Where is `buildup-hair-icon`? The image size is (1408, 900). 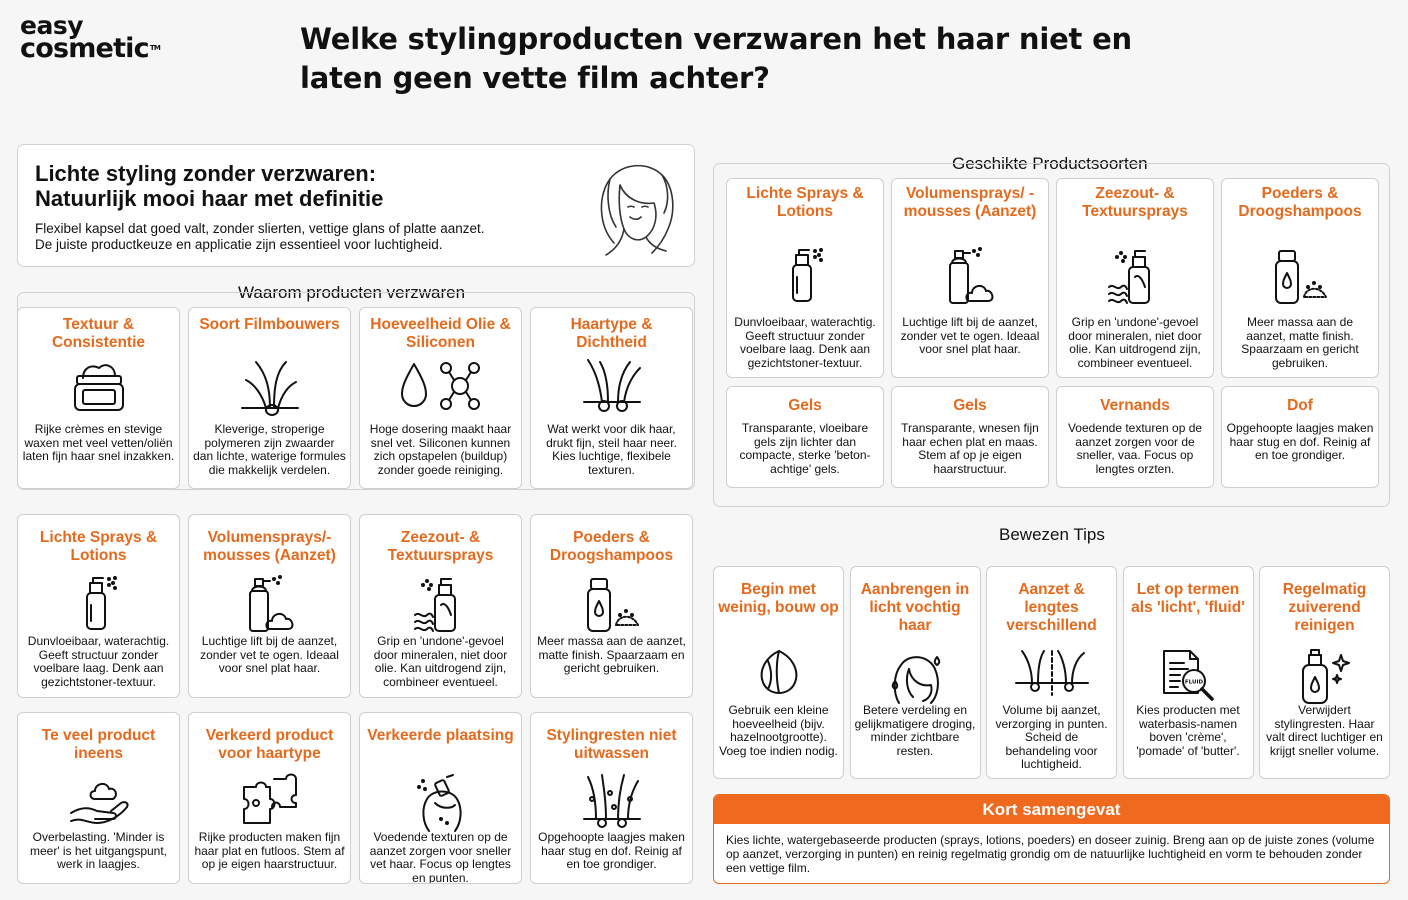 buildup-hair-icon is located at coordinates (612, 803).